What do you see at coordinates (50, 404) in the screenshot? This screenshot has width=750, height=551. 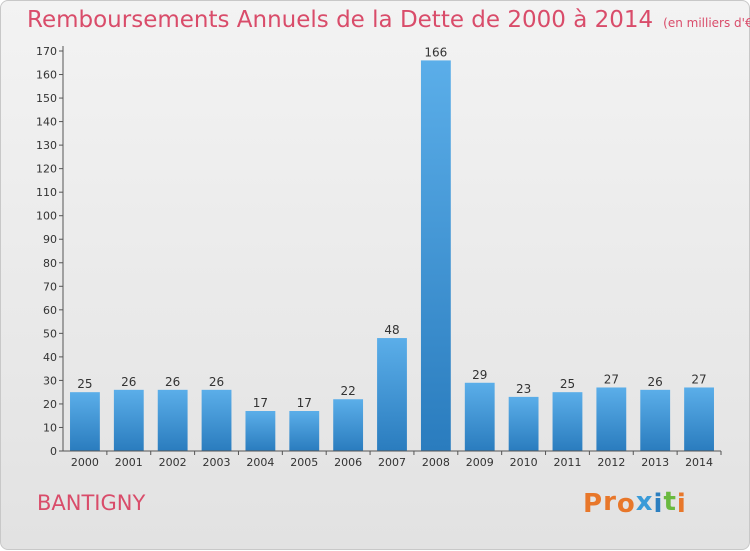 I see `y-tick-label: 20` at bounding box center [50, 404].